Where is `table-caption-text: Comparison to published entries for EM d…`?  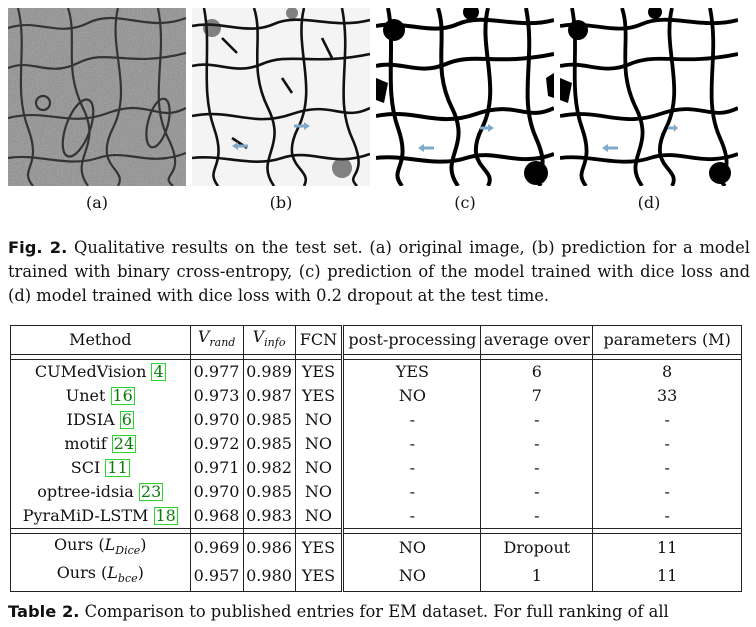
table-caption-text: Comparison to published entries for EM d… is located at coordinates (376, 611).